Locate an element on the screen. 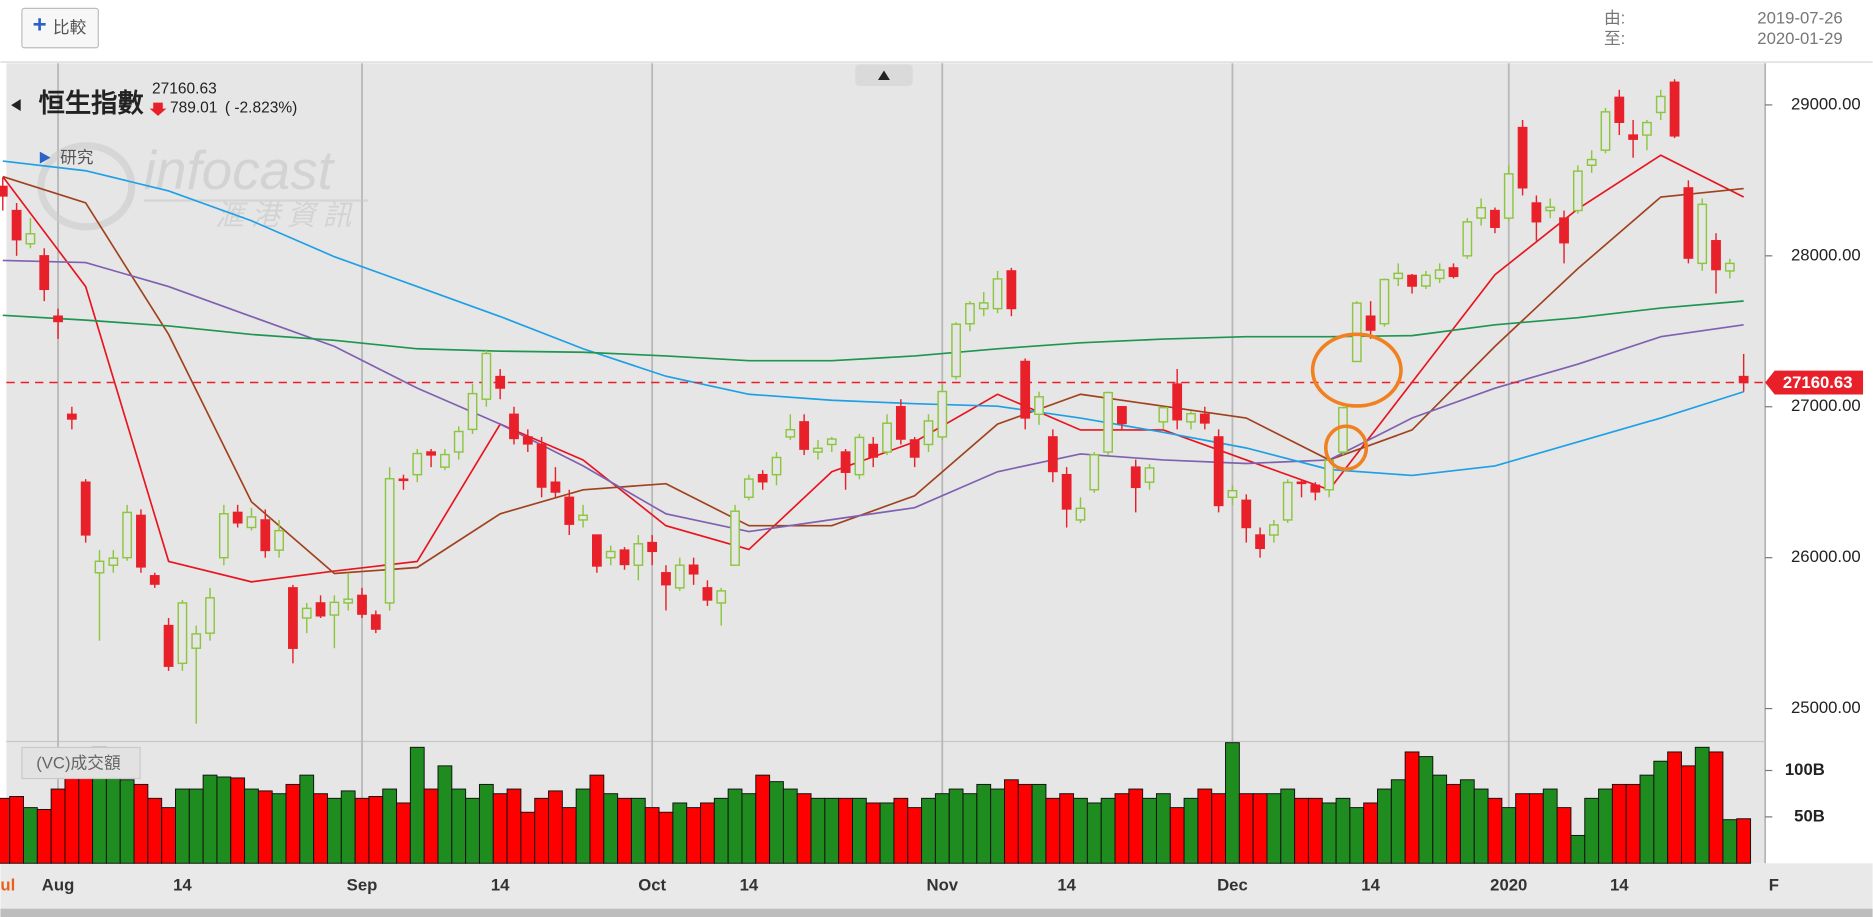  x-edge-label: ul is located at coordinates (7, 884).